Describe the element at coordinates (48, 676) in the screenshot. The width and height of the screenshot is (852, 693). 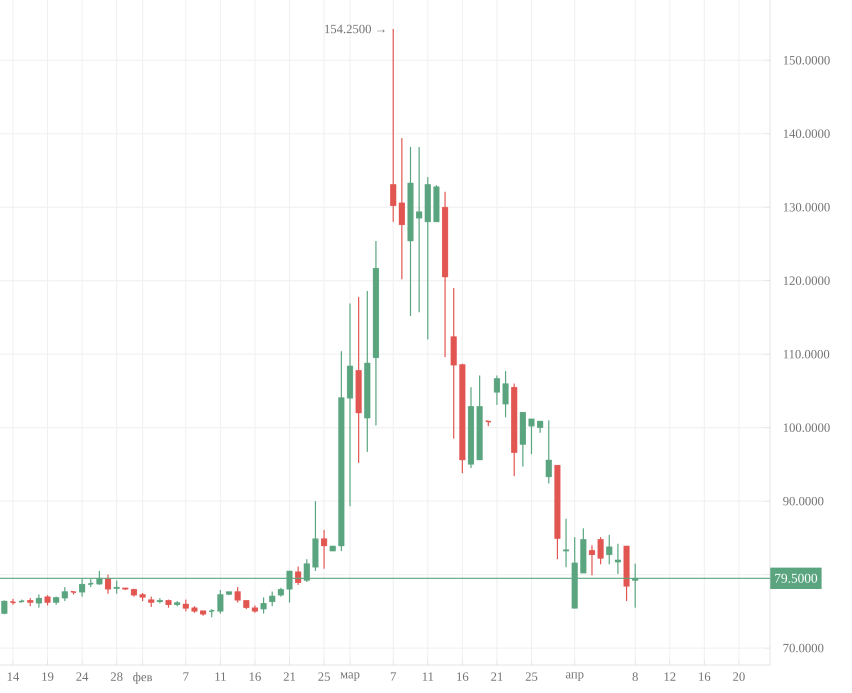
I see `x-tick-label: 19` at that location.